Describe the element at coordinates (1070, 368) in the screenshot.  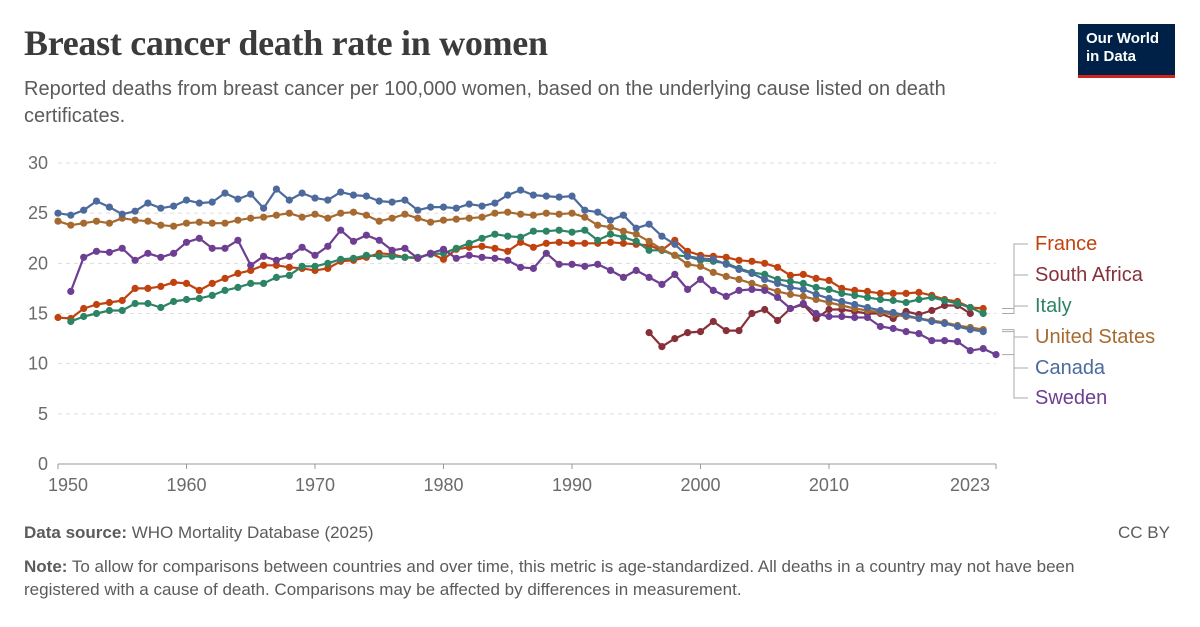
I see `legend-label-canada: Canada` at that location.